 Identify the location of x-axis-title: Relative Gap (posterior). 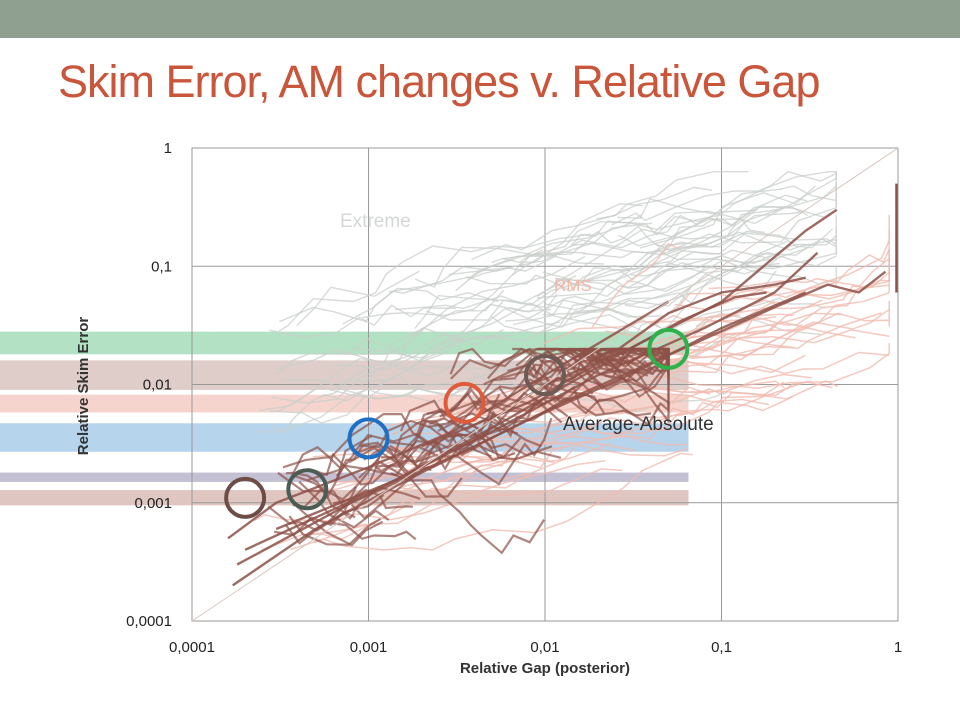
(545, 668).